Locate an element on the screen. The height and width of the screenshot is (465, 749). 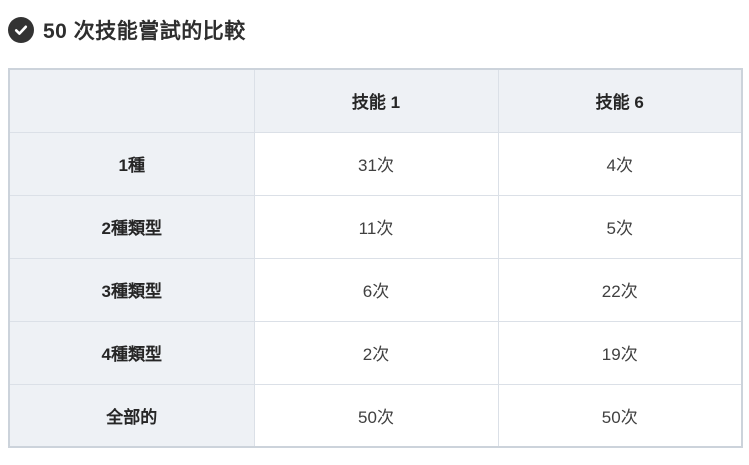
row-label-cell: 3種類型 is located at coordinates (131, 289).